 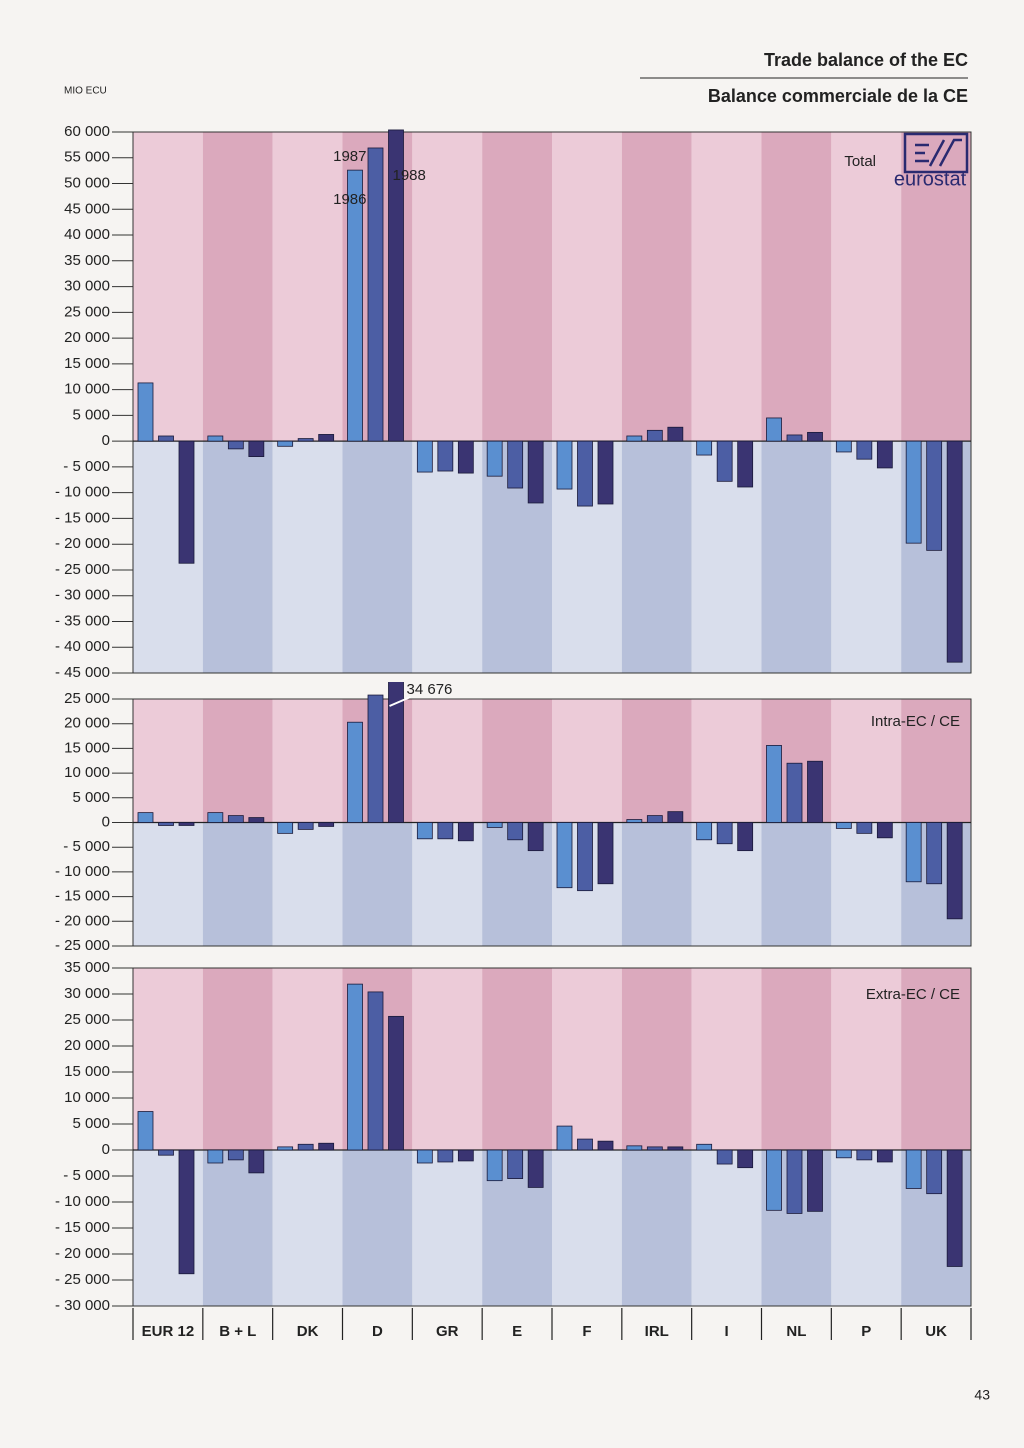 What do you see at coordinates (82, 896) in the screenshot?
I see `y-tick-label: - 15 000` at bounding box center [82, 896].